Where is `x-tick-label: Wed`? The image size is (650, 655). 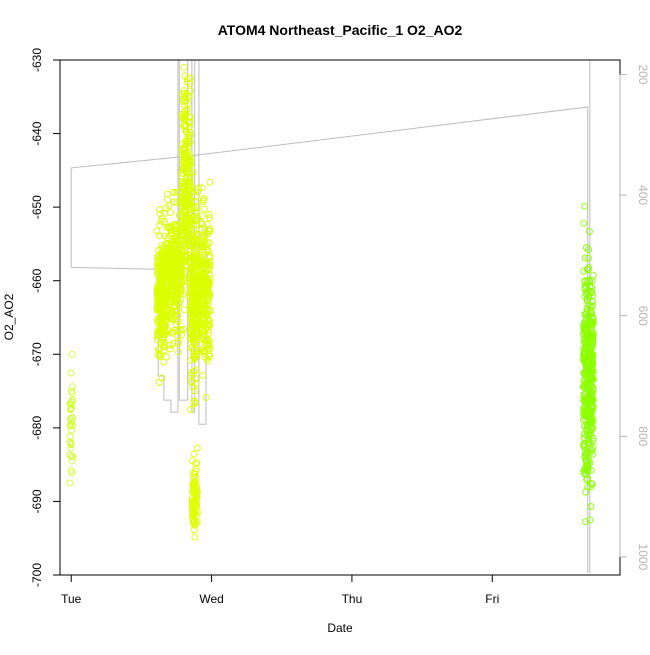
x-tick-label: Wed is located at coordinates (211, 599).